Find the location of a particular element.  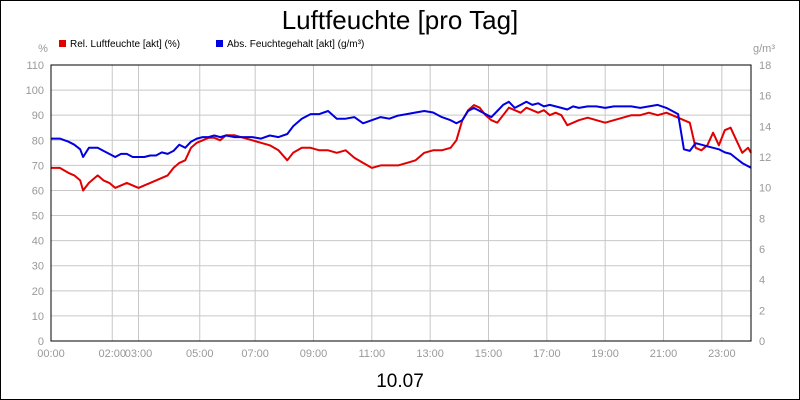

right-tick-label: 4 is located at coordinates (762, 281).